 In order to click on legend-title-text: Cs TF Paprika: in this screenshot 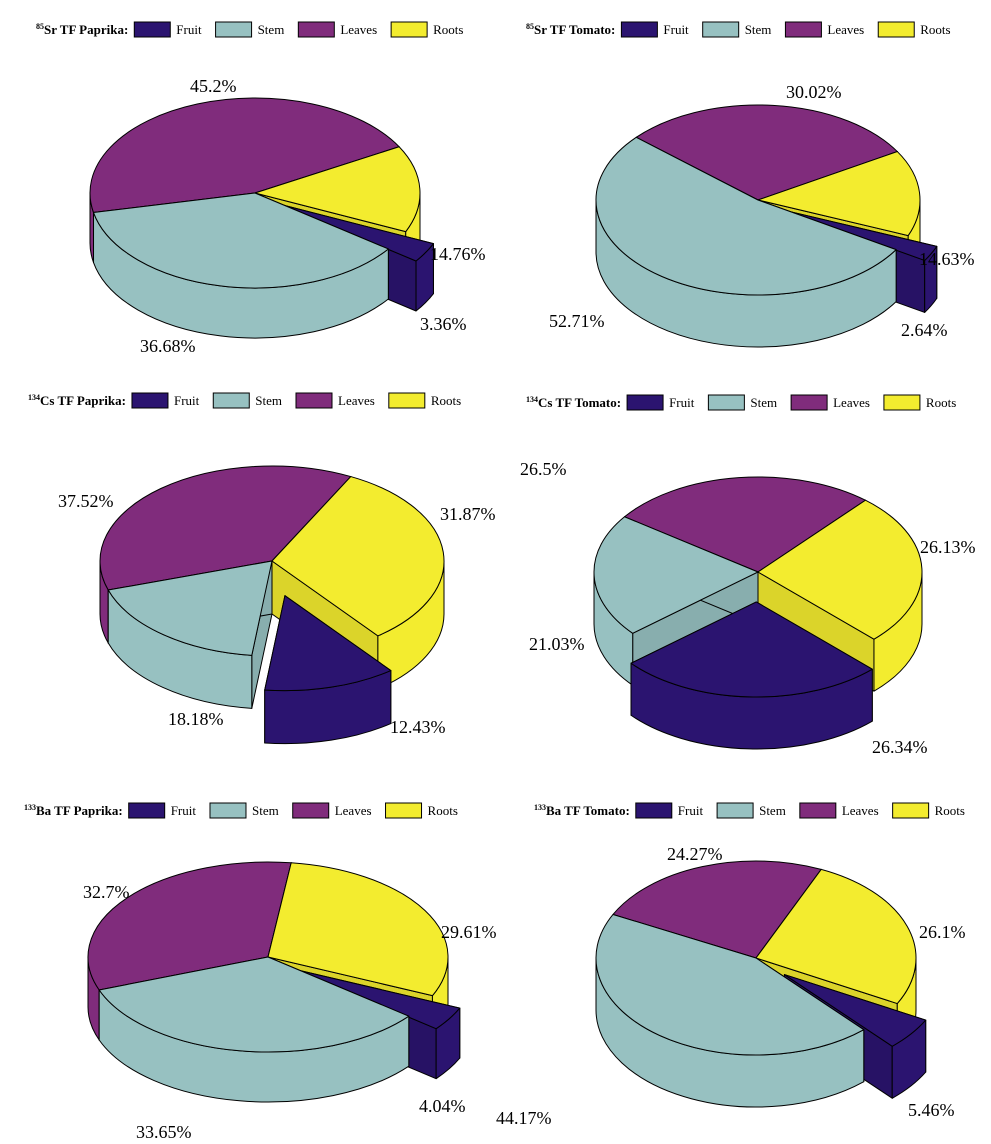, I will do `click(83, 400)`.